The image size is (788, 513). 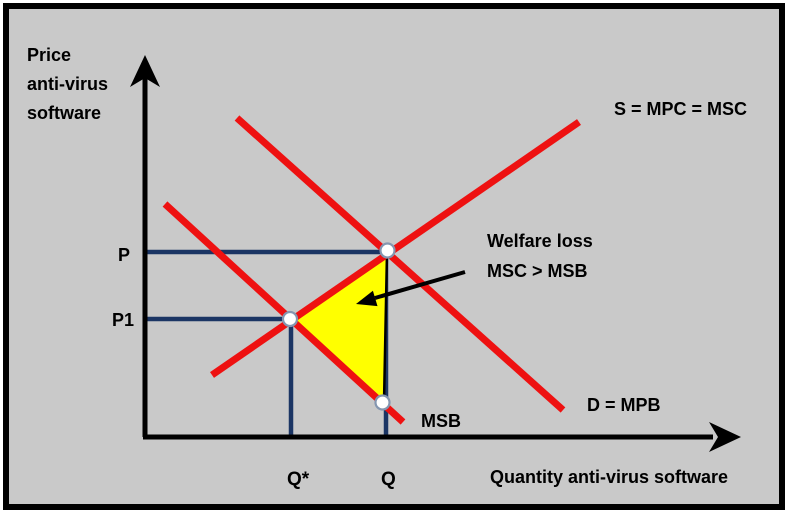 I want to click on x-axis-title: Quantity anti-virus software, so click(x=609, y=477).